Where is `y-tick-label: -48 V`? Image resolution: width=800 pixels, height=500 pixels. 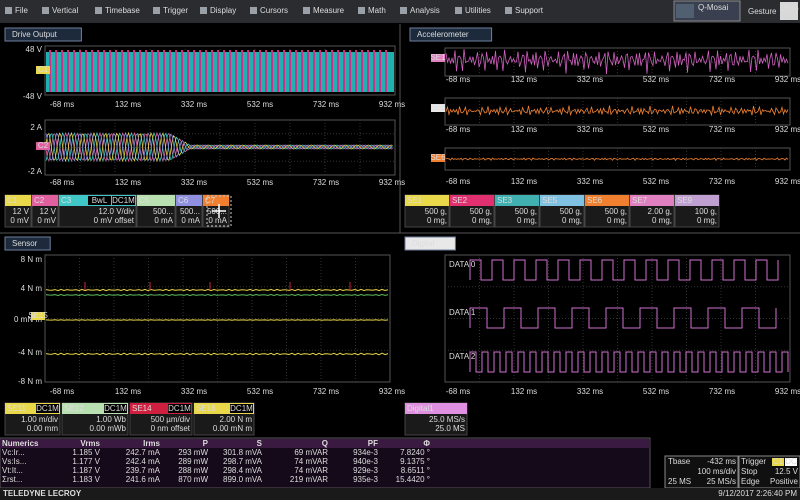 y-tick-label: -48 V is located at coordinates (33, 96).